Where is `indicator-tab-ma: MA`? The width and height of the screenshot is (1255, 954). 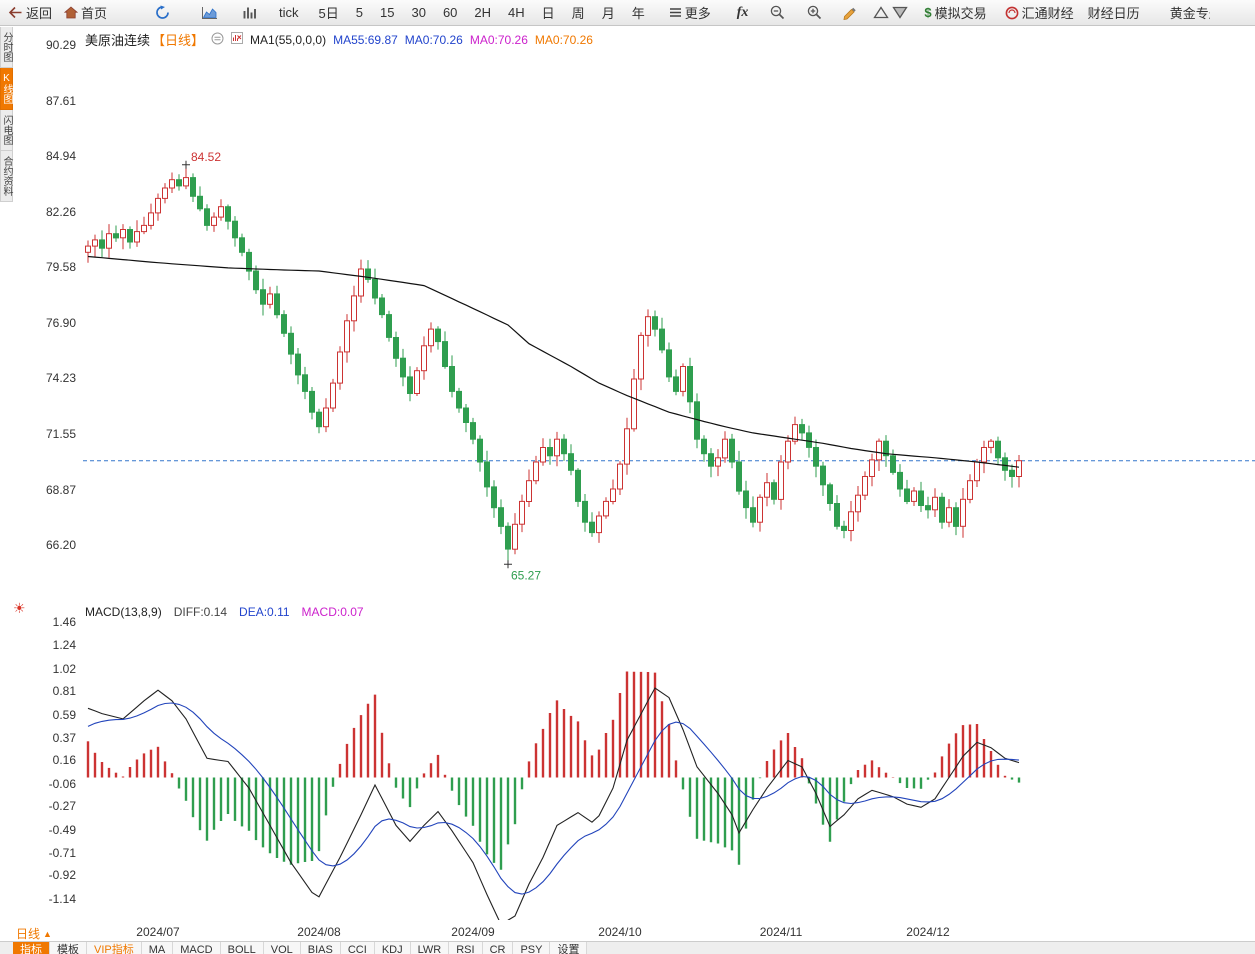 indicator-tab-ma: MA is located at coordinates (157, 948).